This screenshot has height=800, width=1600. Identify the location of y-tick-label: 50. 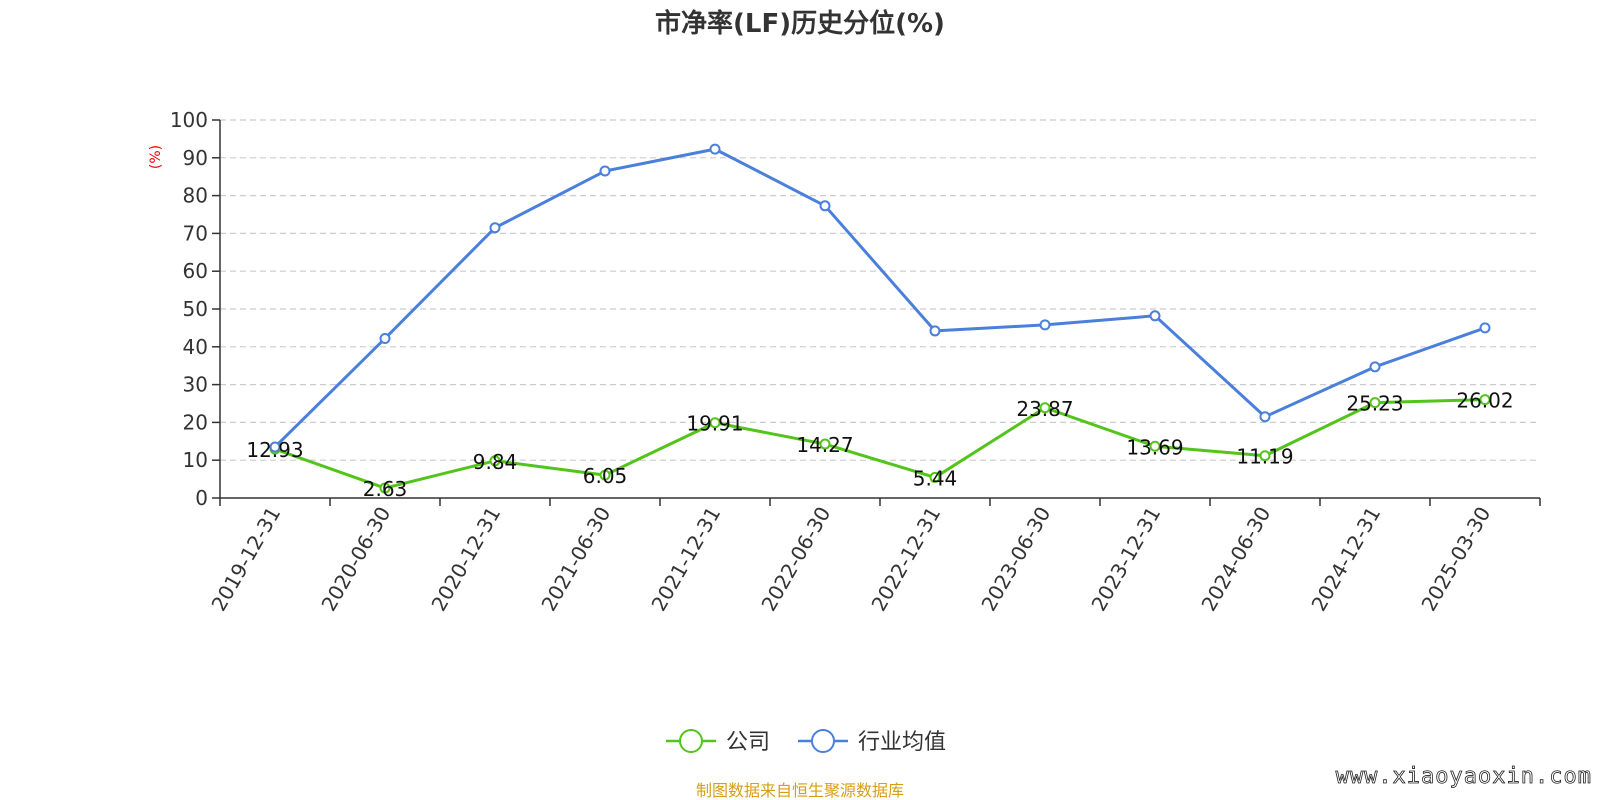
(195, 309).